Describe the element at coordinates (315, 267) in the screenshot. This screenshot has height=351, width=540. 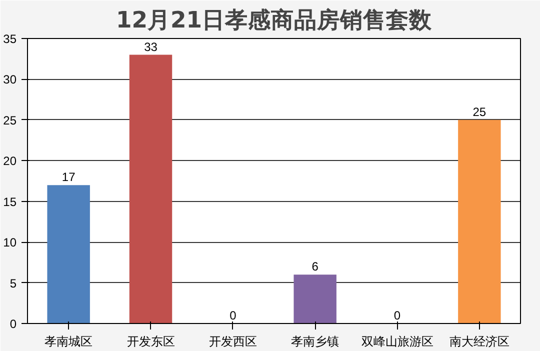
I see `data-label: 6` at that location.